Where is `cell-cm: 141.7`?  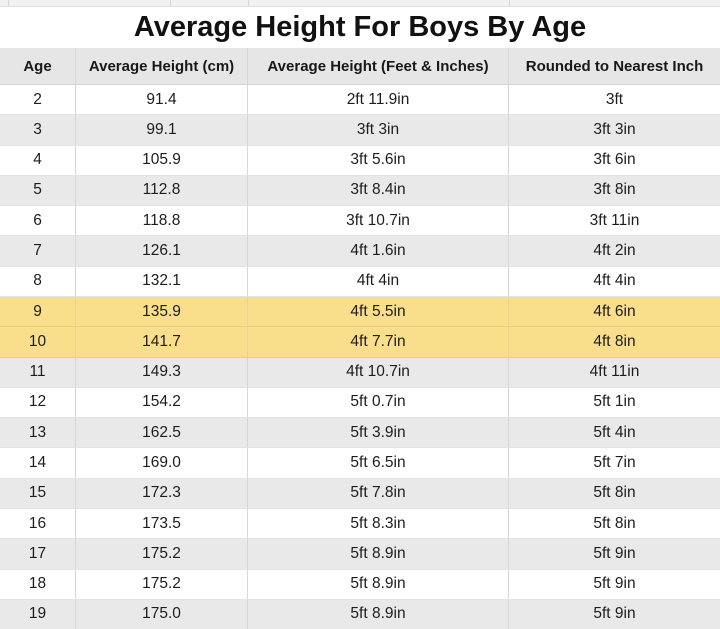
cell-cm: 141.7 is located at coordinates (162, 342).